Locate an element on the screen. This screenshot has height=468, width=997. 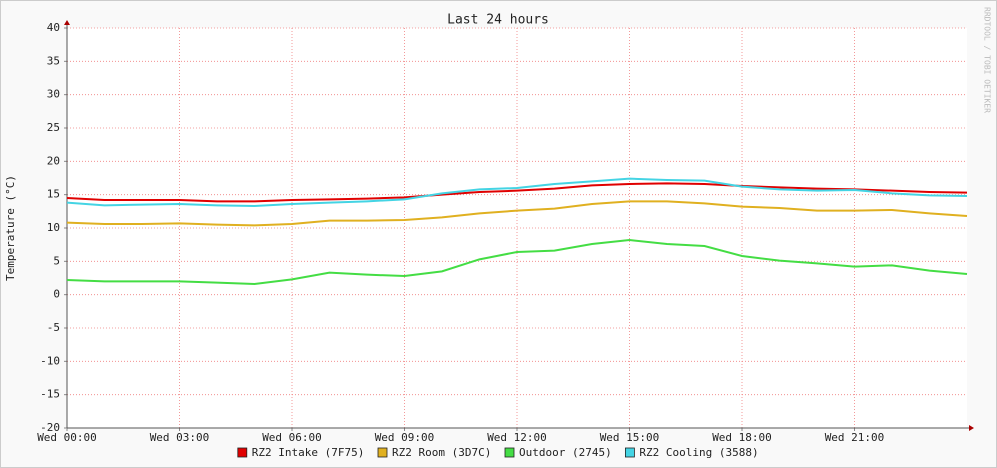
x-tick-label: Wed 06:00 is located at coordinates (292, 437).